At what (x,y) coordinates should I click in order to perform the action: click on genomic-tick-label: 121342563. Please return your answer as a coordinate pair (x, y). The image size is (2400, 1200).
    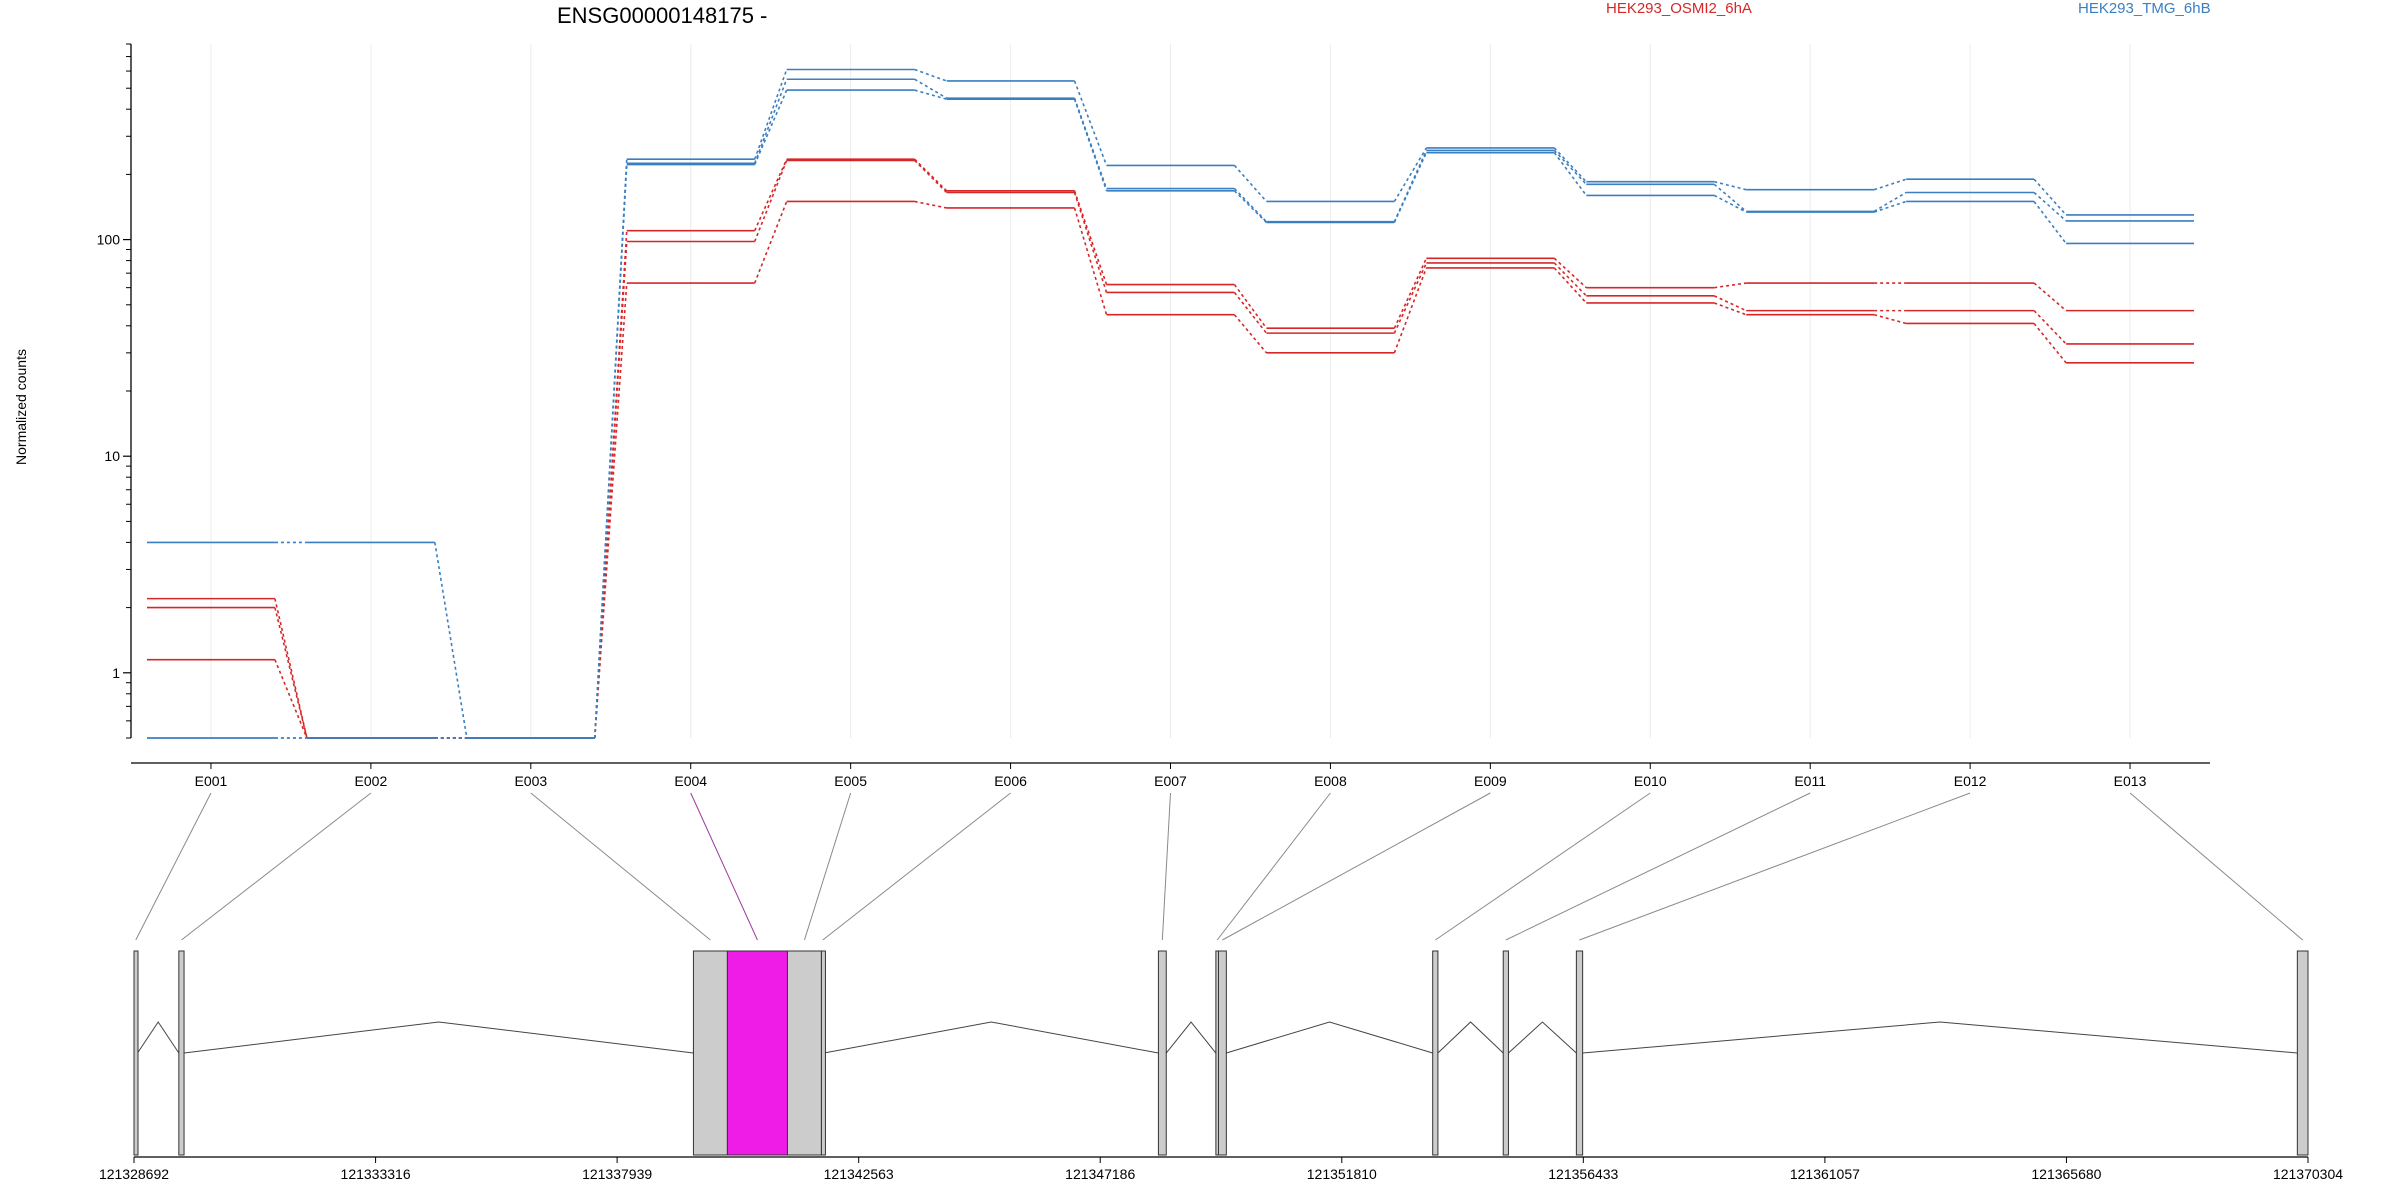
    Looking at the image, I should click on (859, 1174).